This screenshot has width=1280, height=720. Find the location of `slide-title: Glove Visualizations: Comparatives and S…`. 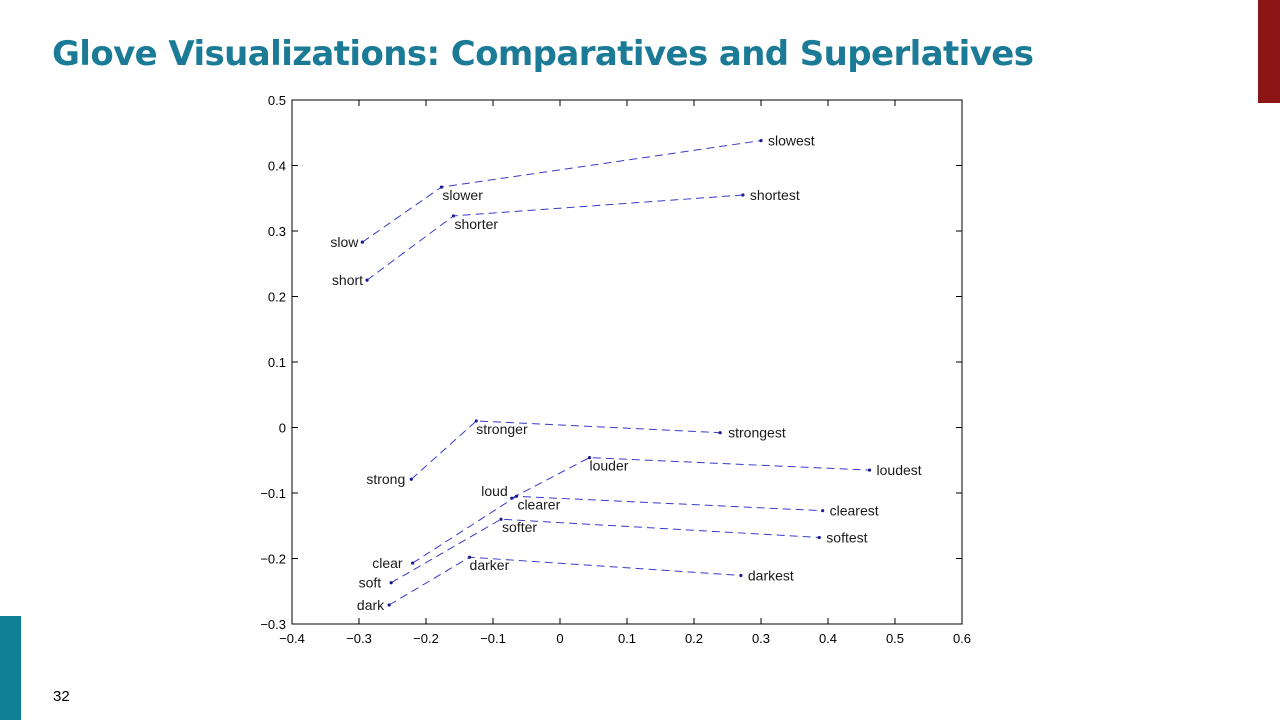

slide-title: Glove Visualizations: Comparatives and S… is located at coordinates (543, 54).